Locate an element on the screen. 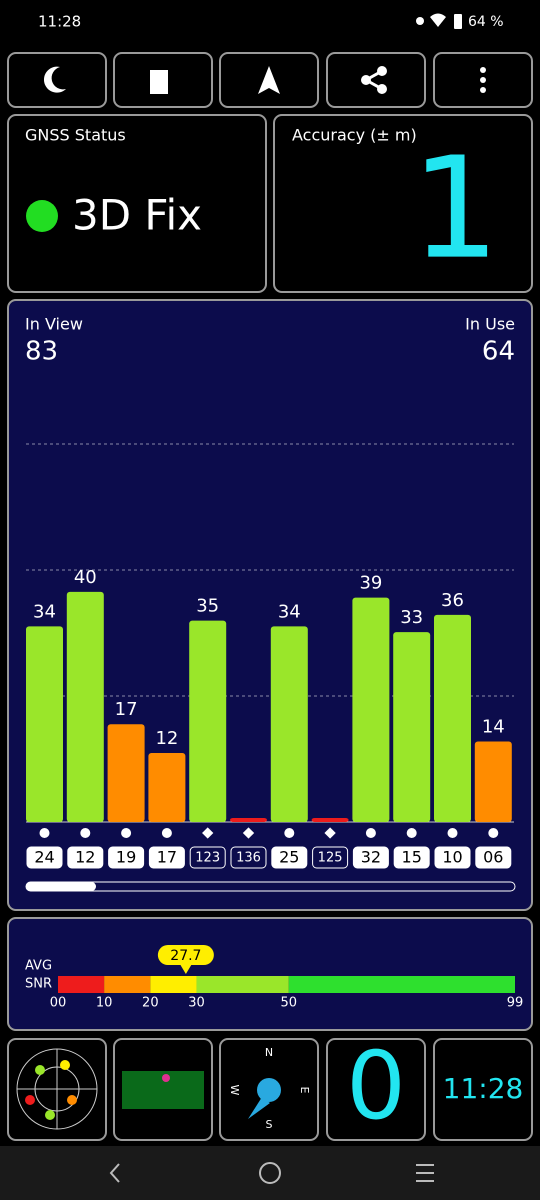 The image size is (540, 1200). snr-label: SNR is located at coordinates (38, 984).